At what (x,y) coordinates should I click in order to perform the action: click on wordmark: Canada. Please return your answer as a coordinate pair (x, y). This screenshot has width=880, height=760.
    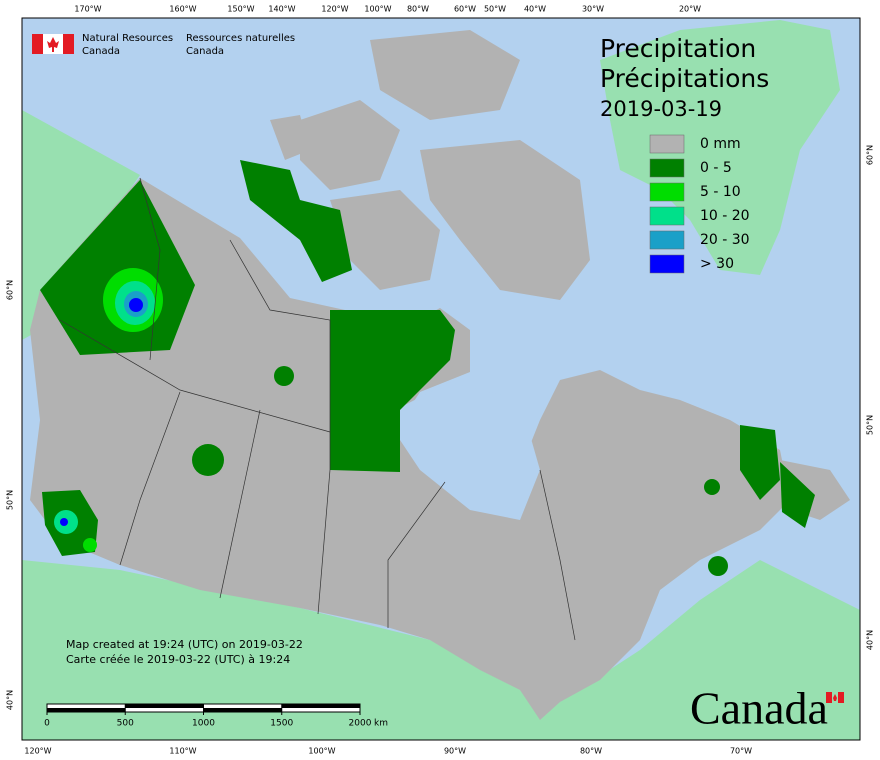
    Looking at the image, I should click on (759, 708).